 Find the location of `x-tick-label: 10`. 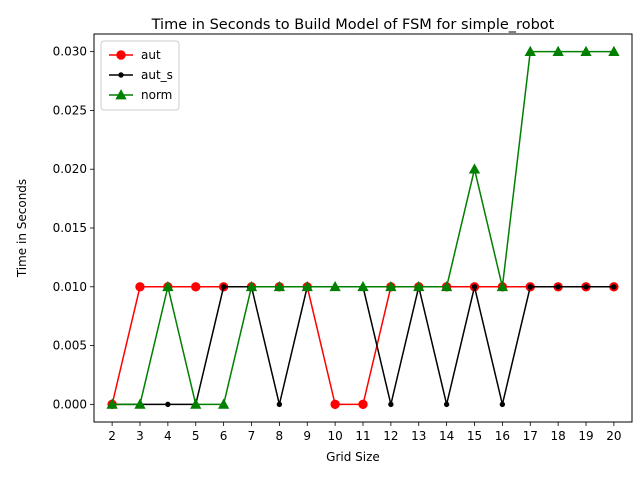

x-tick-label: 10 is located at coordinates (334, 436).